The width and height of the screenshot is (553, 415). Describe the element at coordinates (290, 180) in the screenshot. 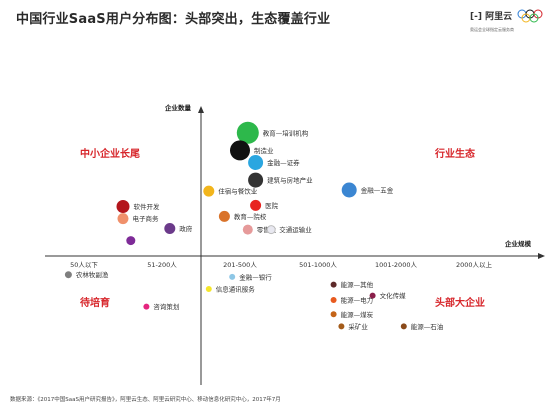

I see `data-point-label: 建筑与房地产业` at that location.